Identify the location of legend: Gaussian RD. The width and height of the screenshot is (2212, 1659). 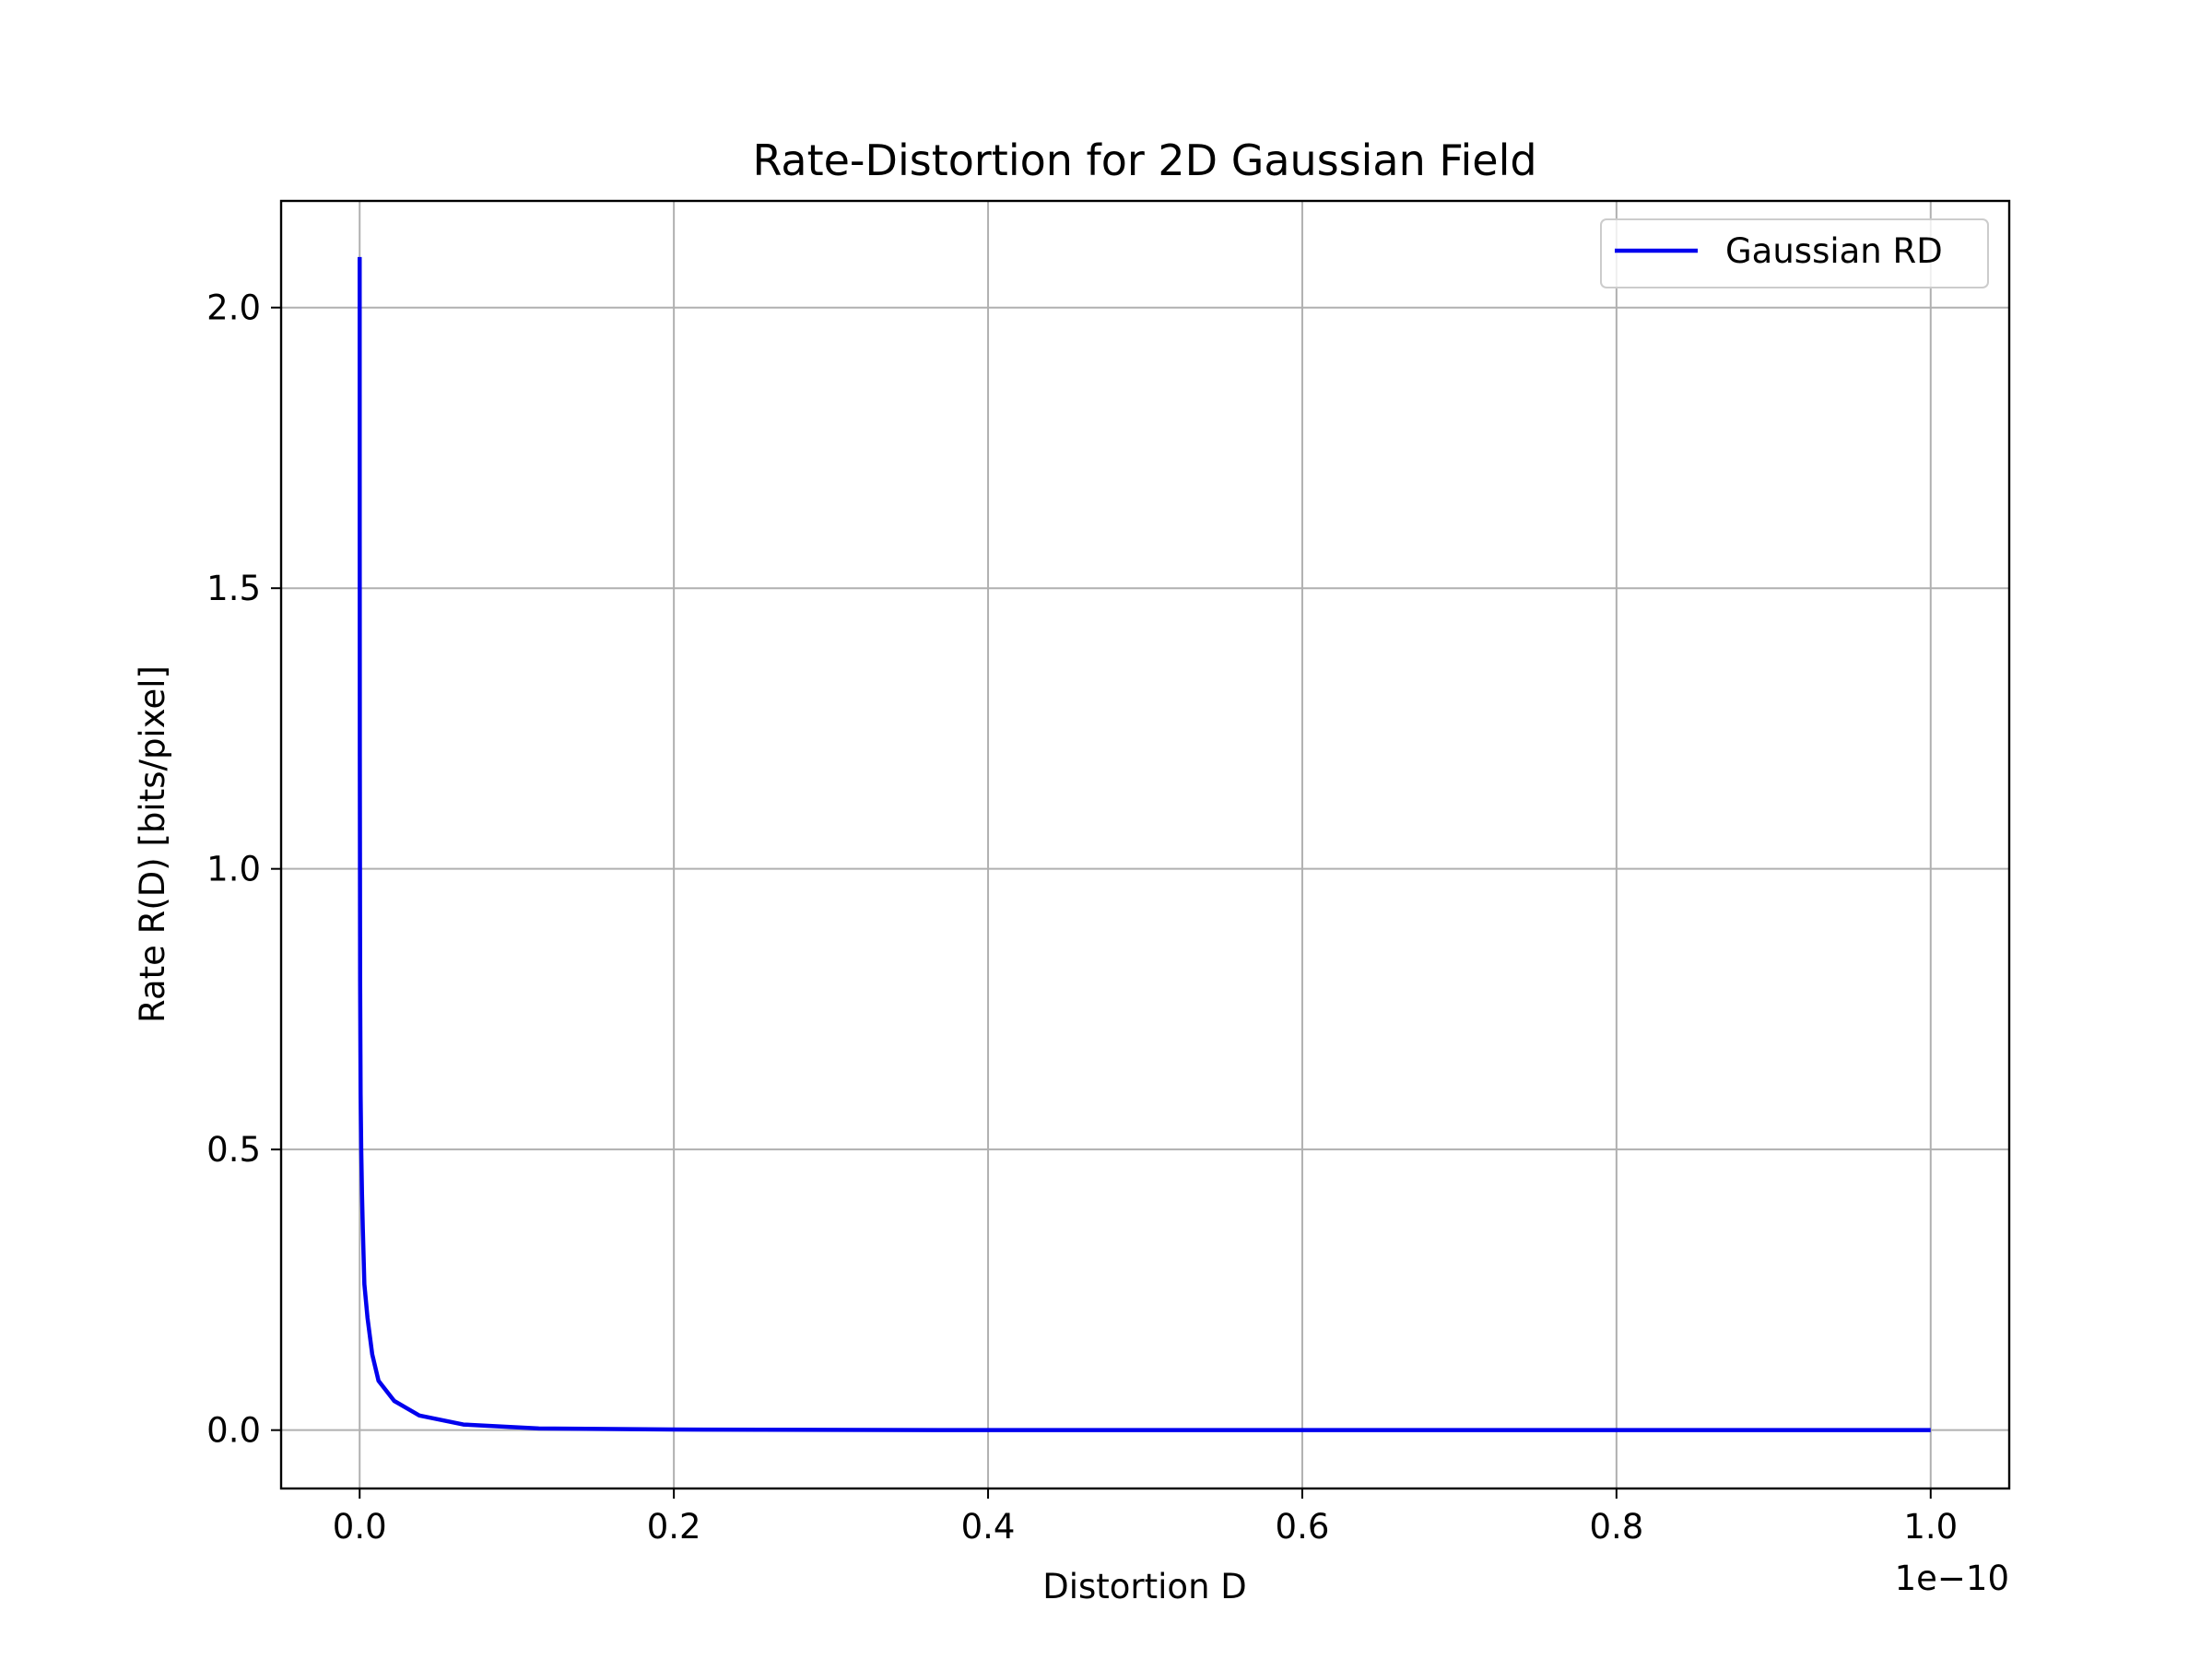
(1794, 253).